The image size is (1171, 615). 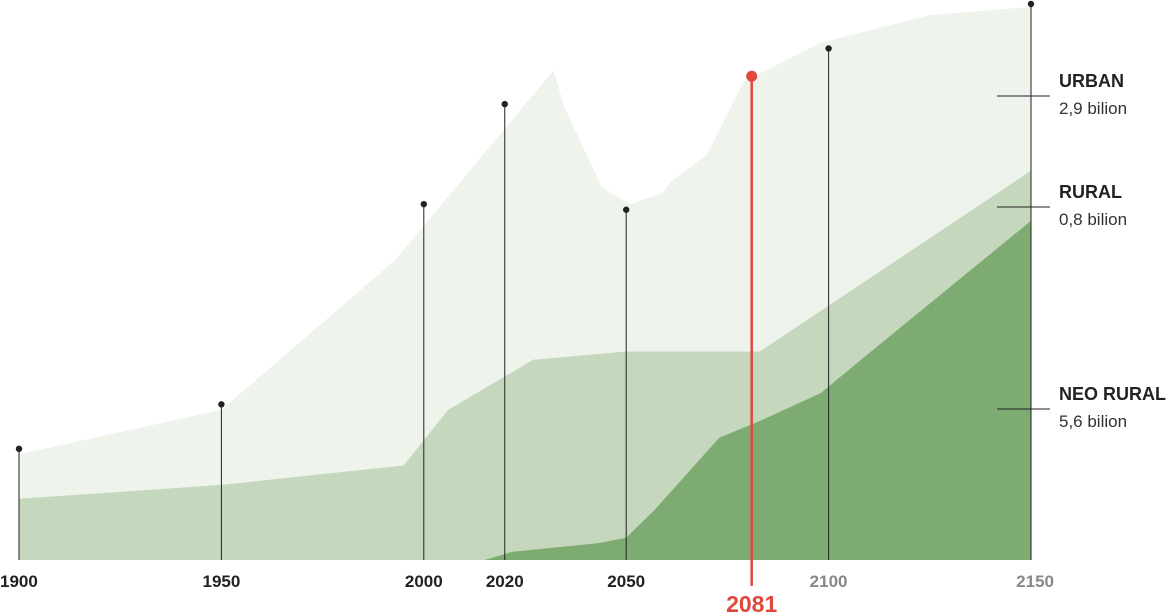 What do you see at coordinates (829, 581) in the screenshot?
I see `x-tick-label-2100: 2100` at bounding box center [829, 581].